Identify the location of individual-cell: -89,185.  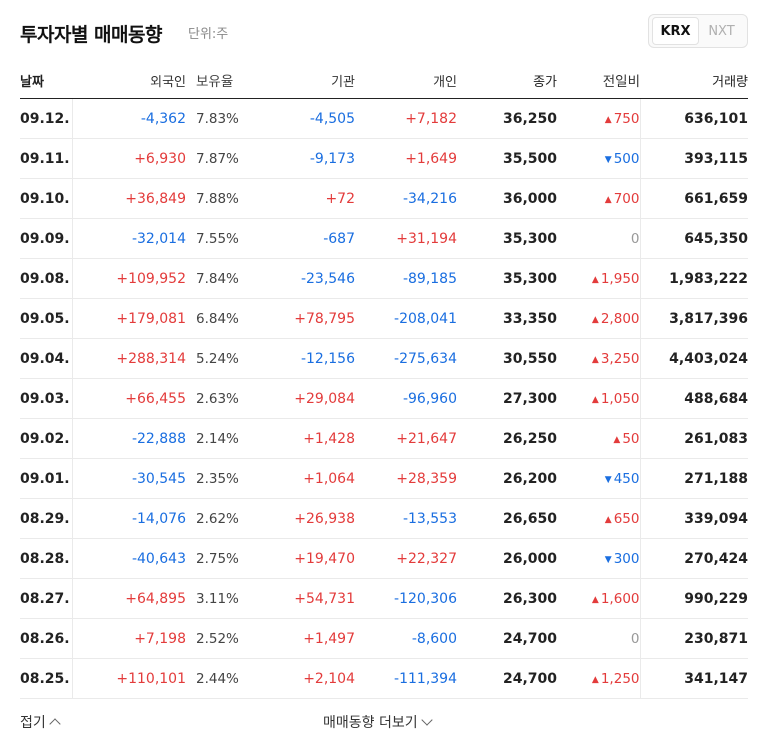
(406, 278).